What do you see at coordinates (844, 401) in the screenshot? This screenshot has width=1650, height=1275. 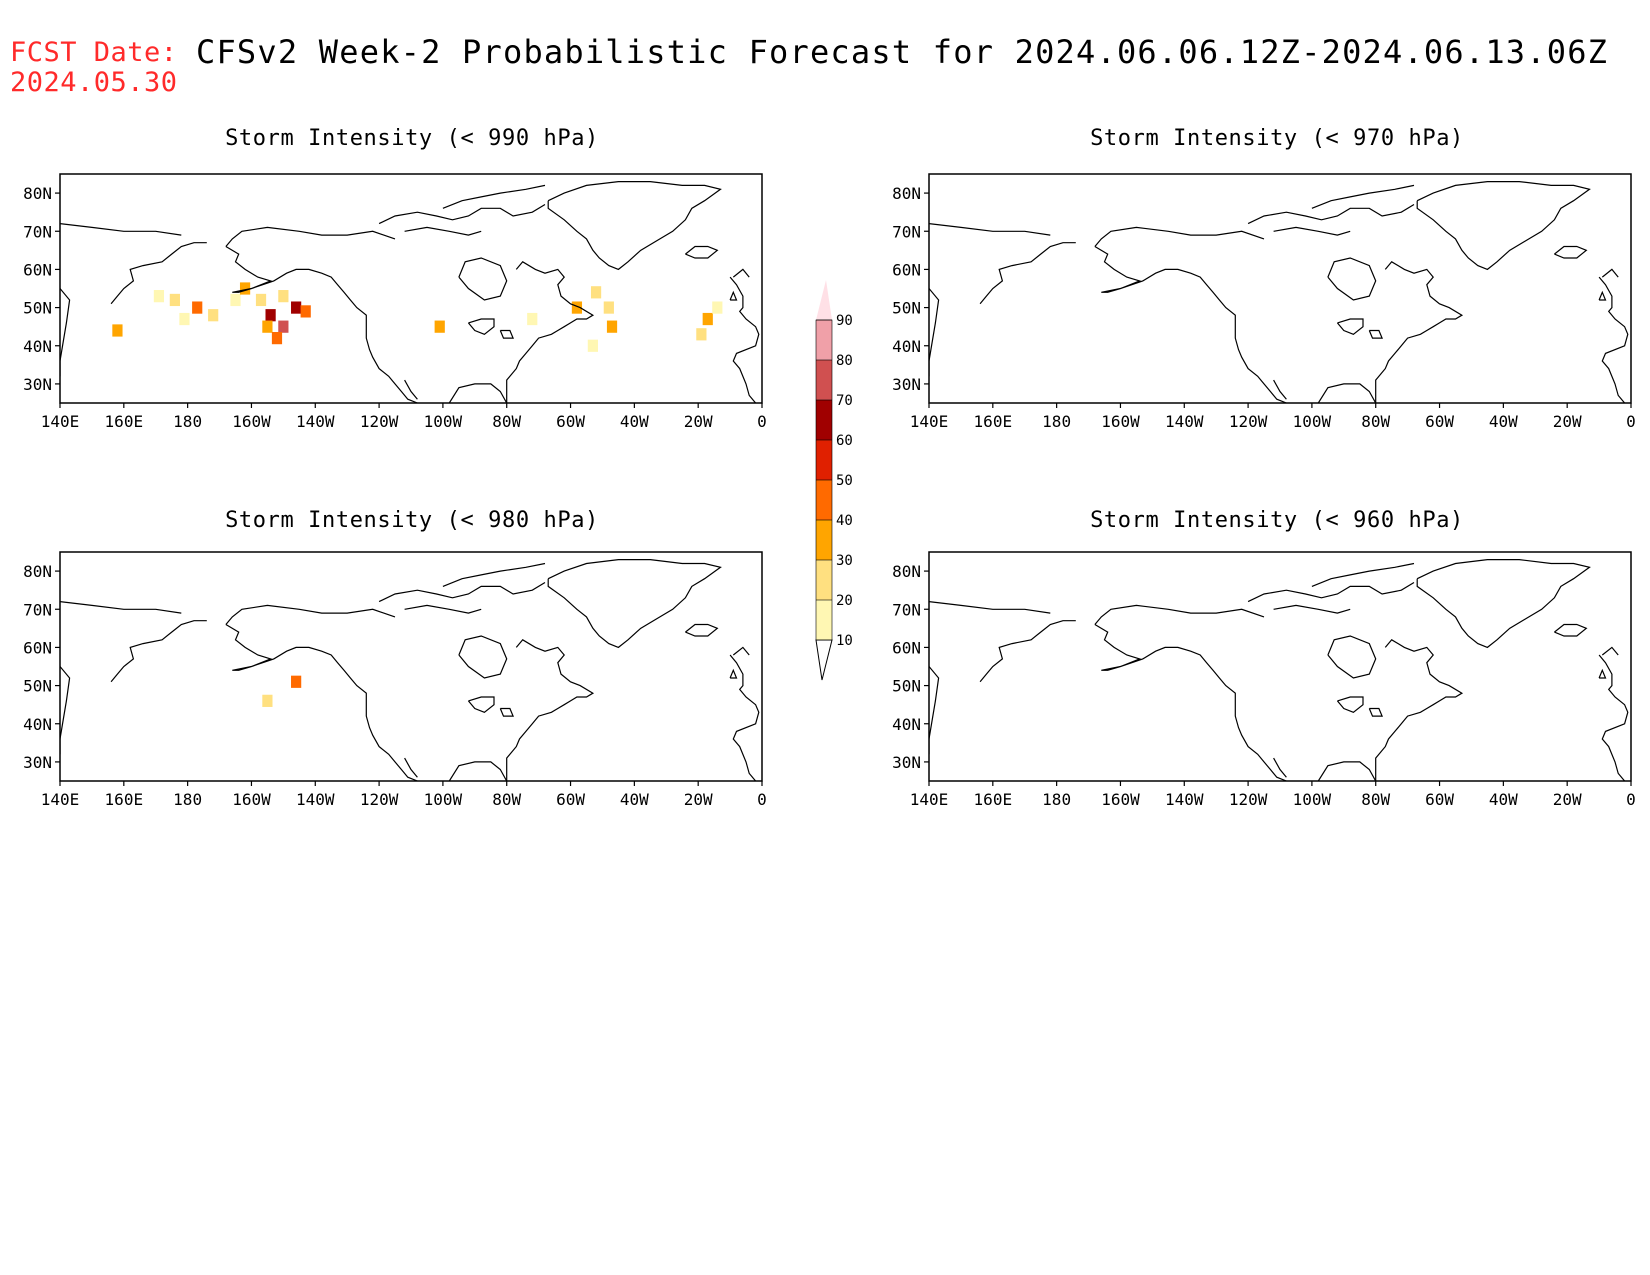 I see `colorbar-label: 70` at bounding box center [844, 401].